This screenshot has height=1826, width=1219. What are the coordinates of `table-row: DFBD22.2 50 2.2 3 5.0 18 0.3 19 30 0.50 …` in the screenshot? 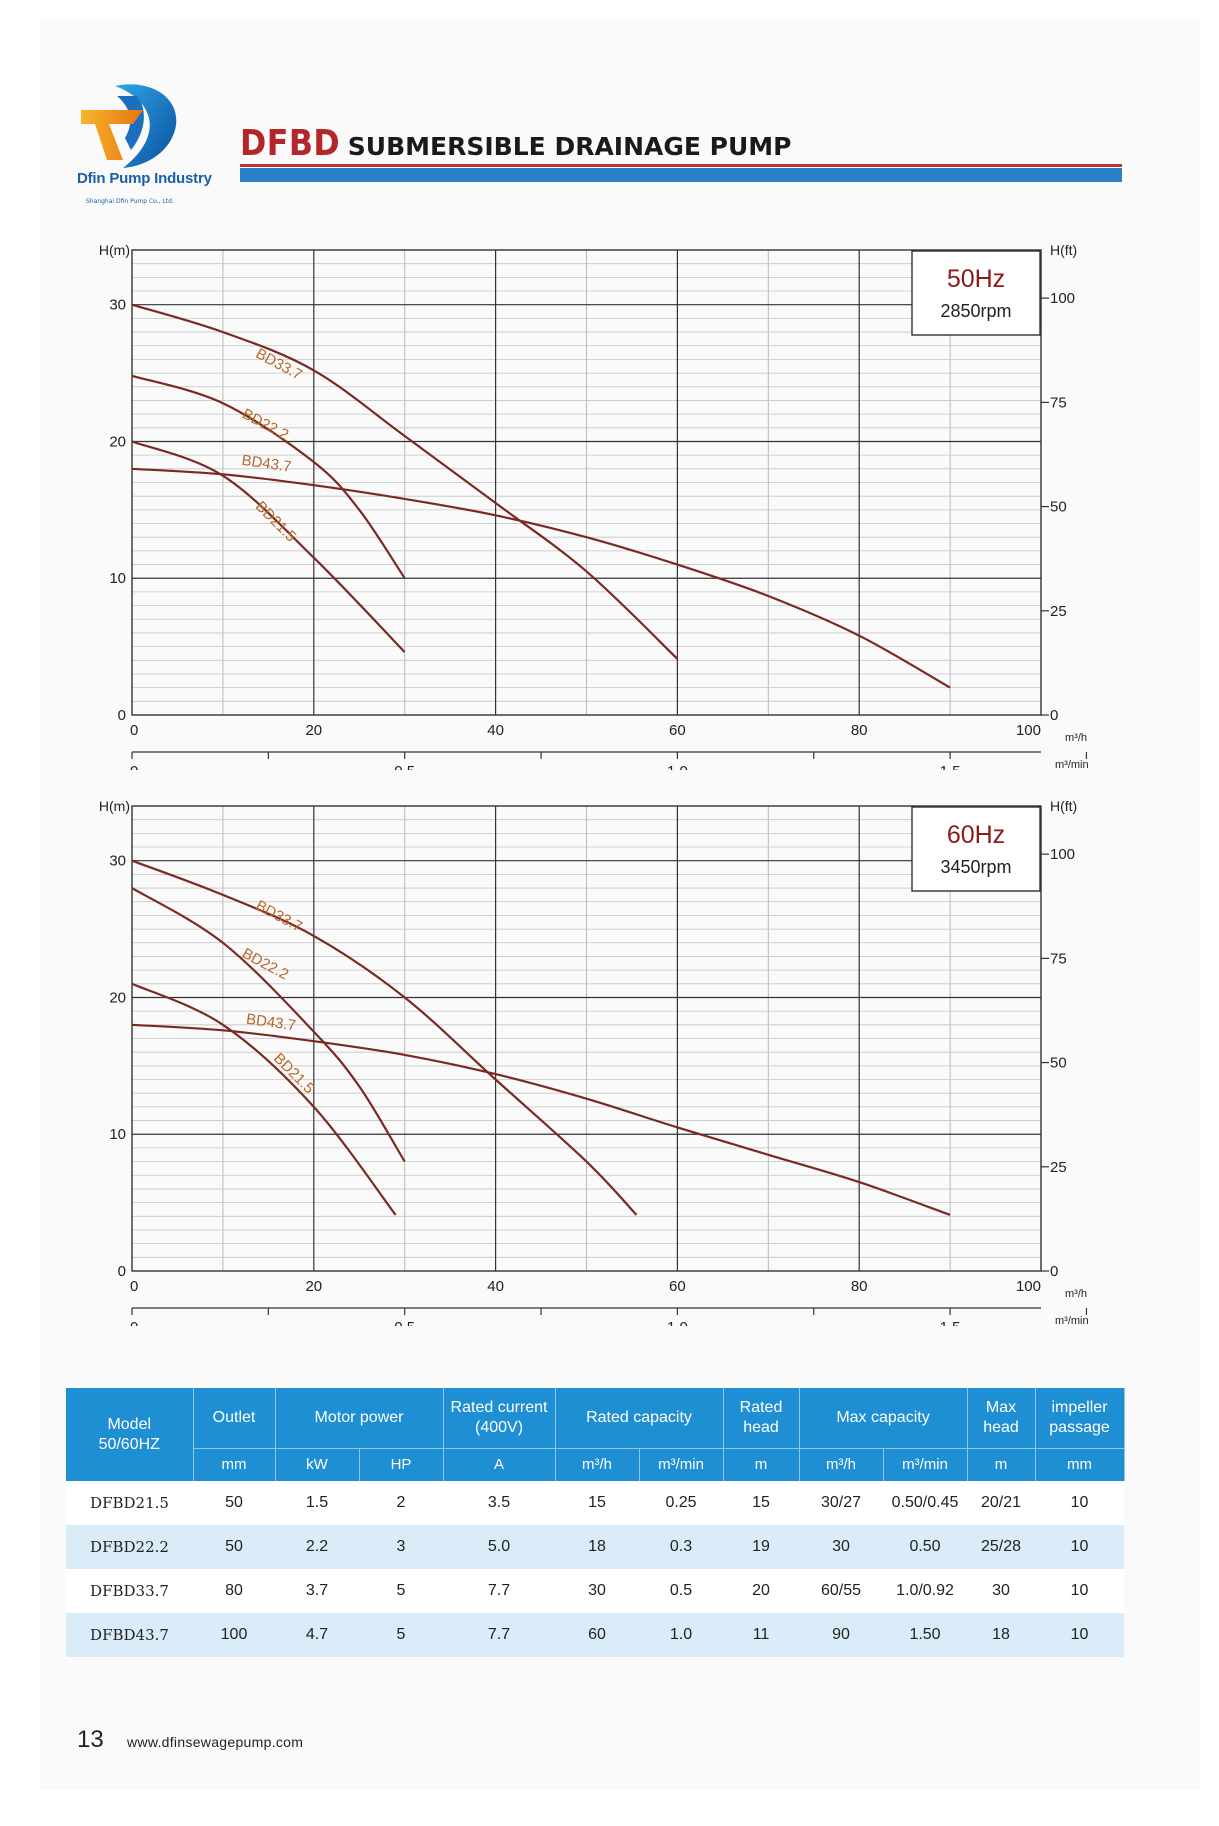 It's located at (595, 1547).